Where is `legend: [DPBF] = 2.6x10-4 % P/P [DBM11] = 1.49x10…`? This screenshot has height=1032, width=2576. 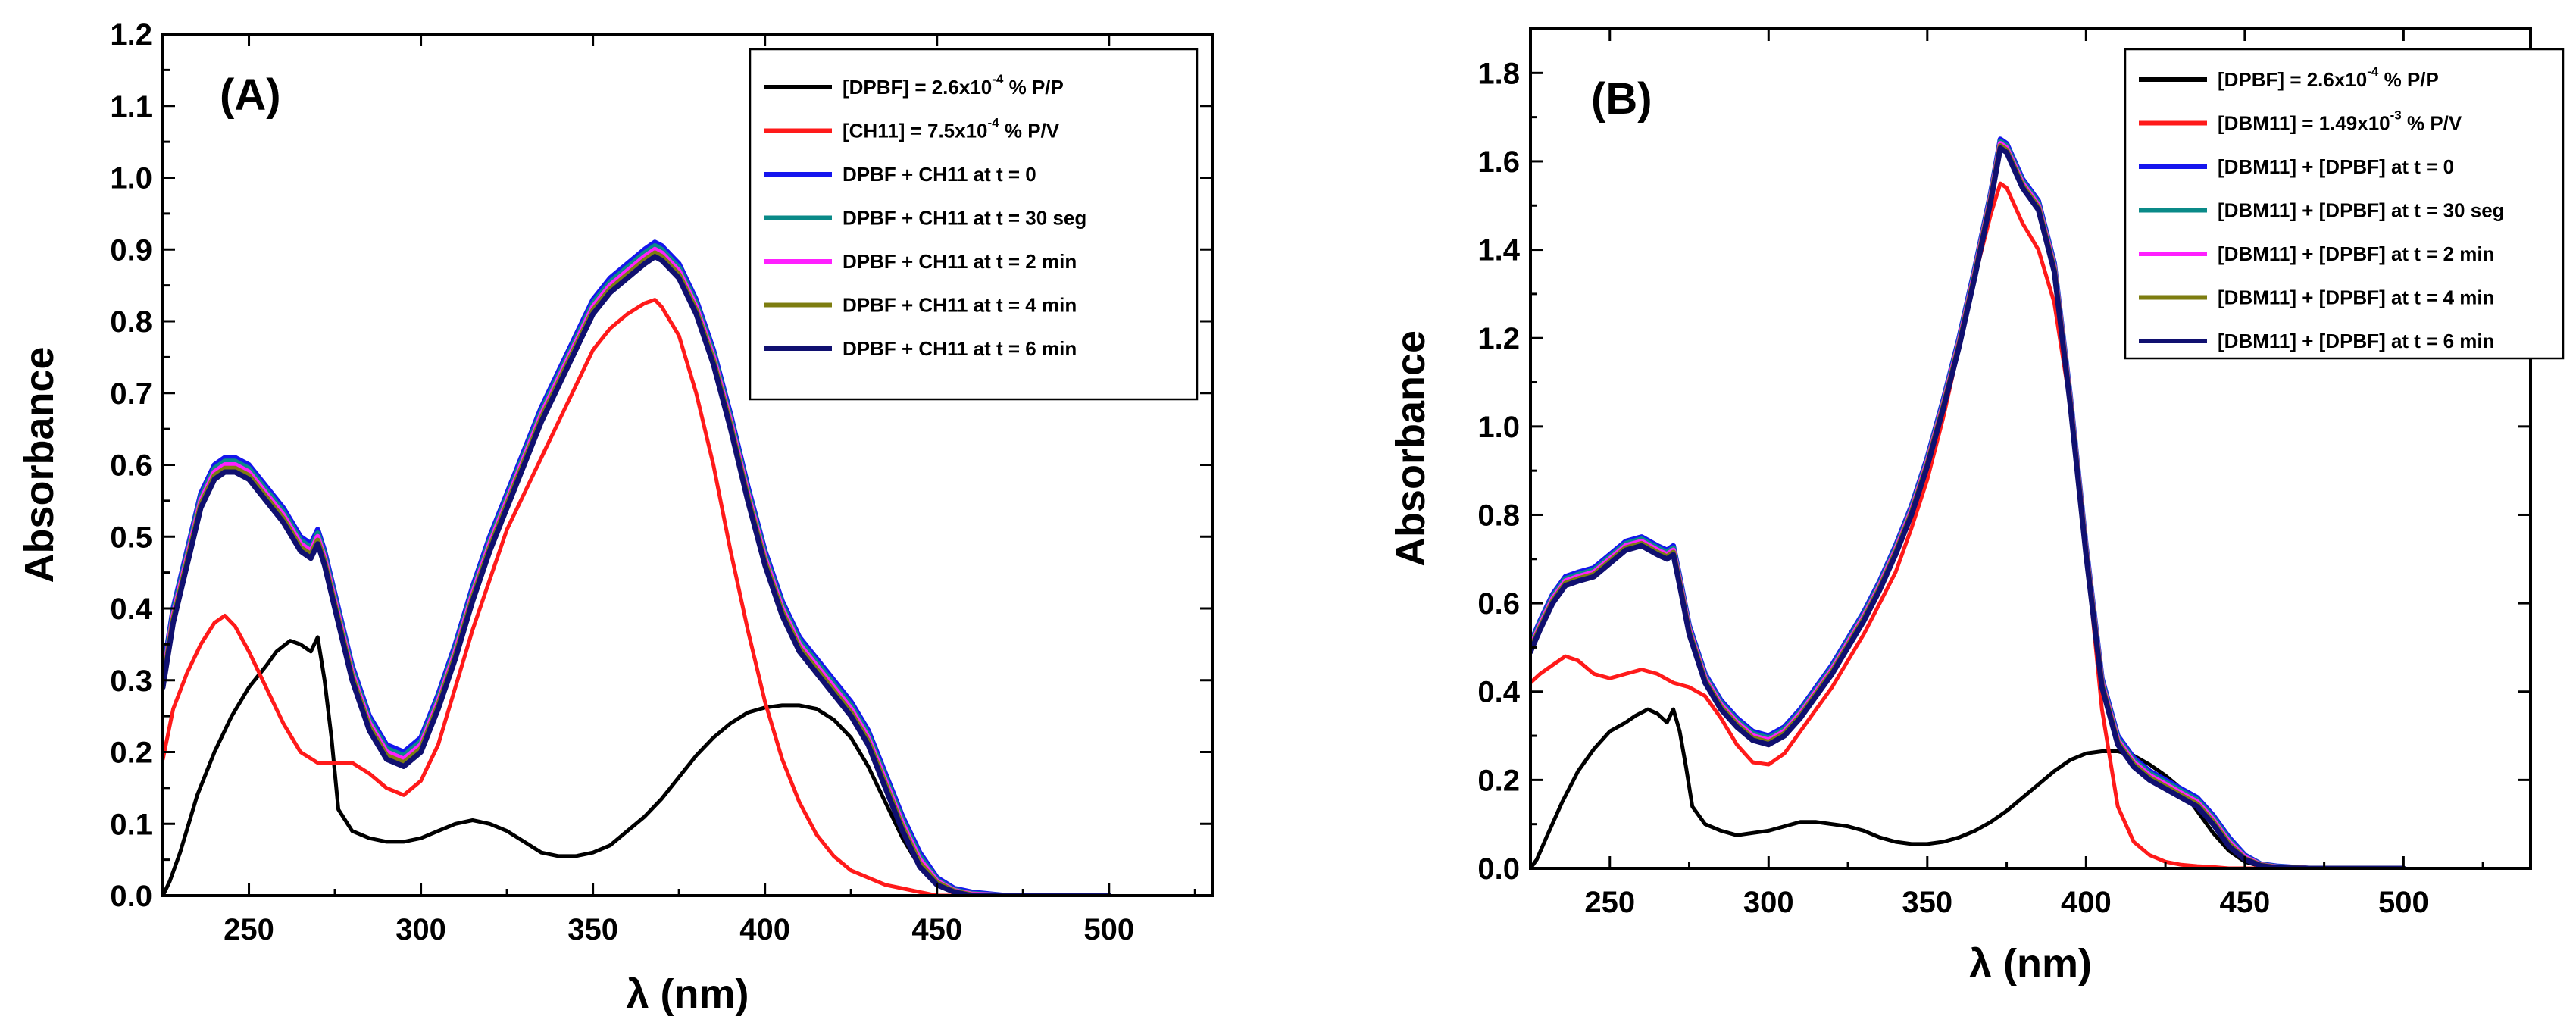
legend: [DPBF] = 2.6x10-4 % P/P [DBM11] = 1.49x10… is located at coordinates (2344, 204).